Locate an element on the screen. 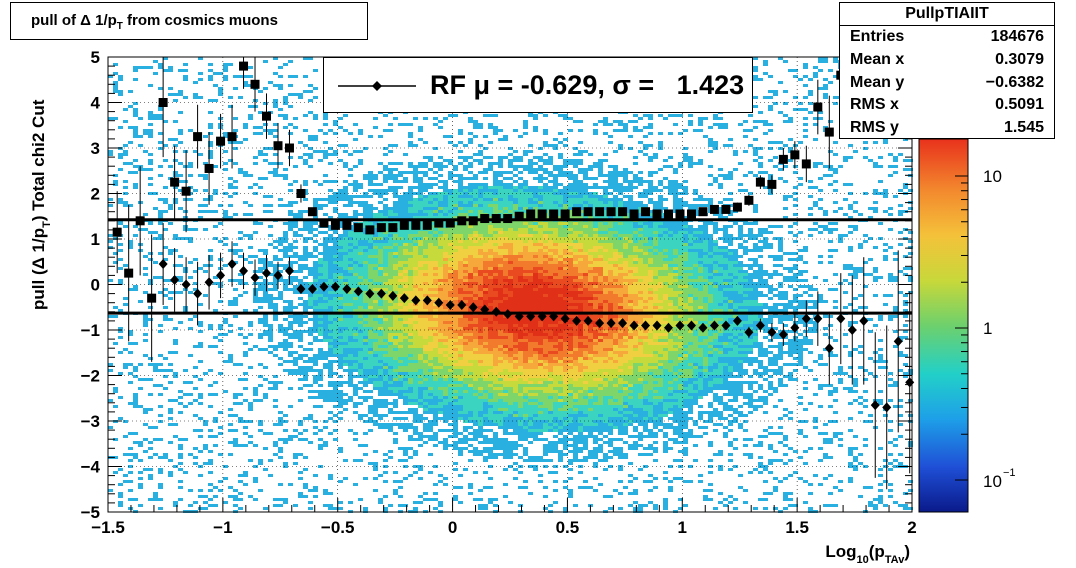 The image size is (1076, 568). y-tick-label: 0 is located at coordinates (95, 285).